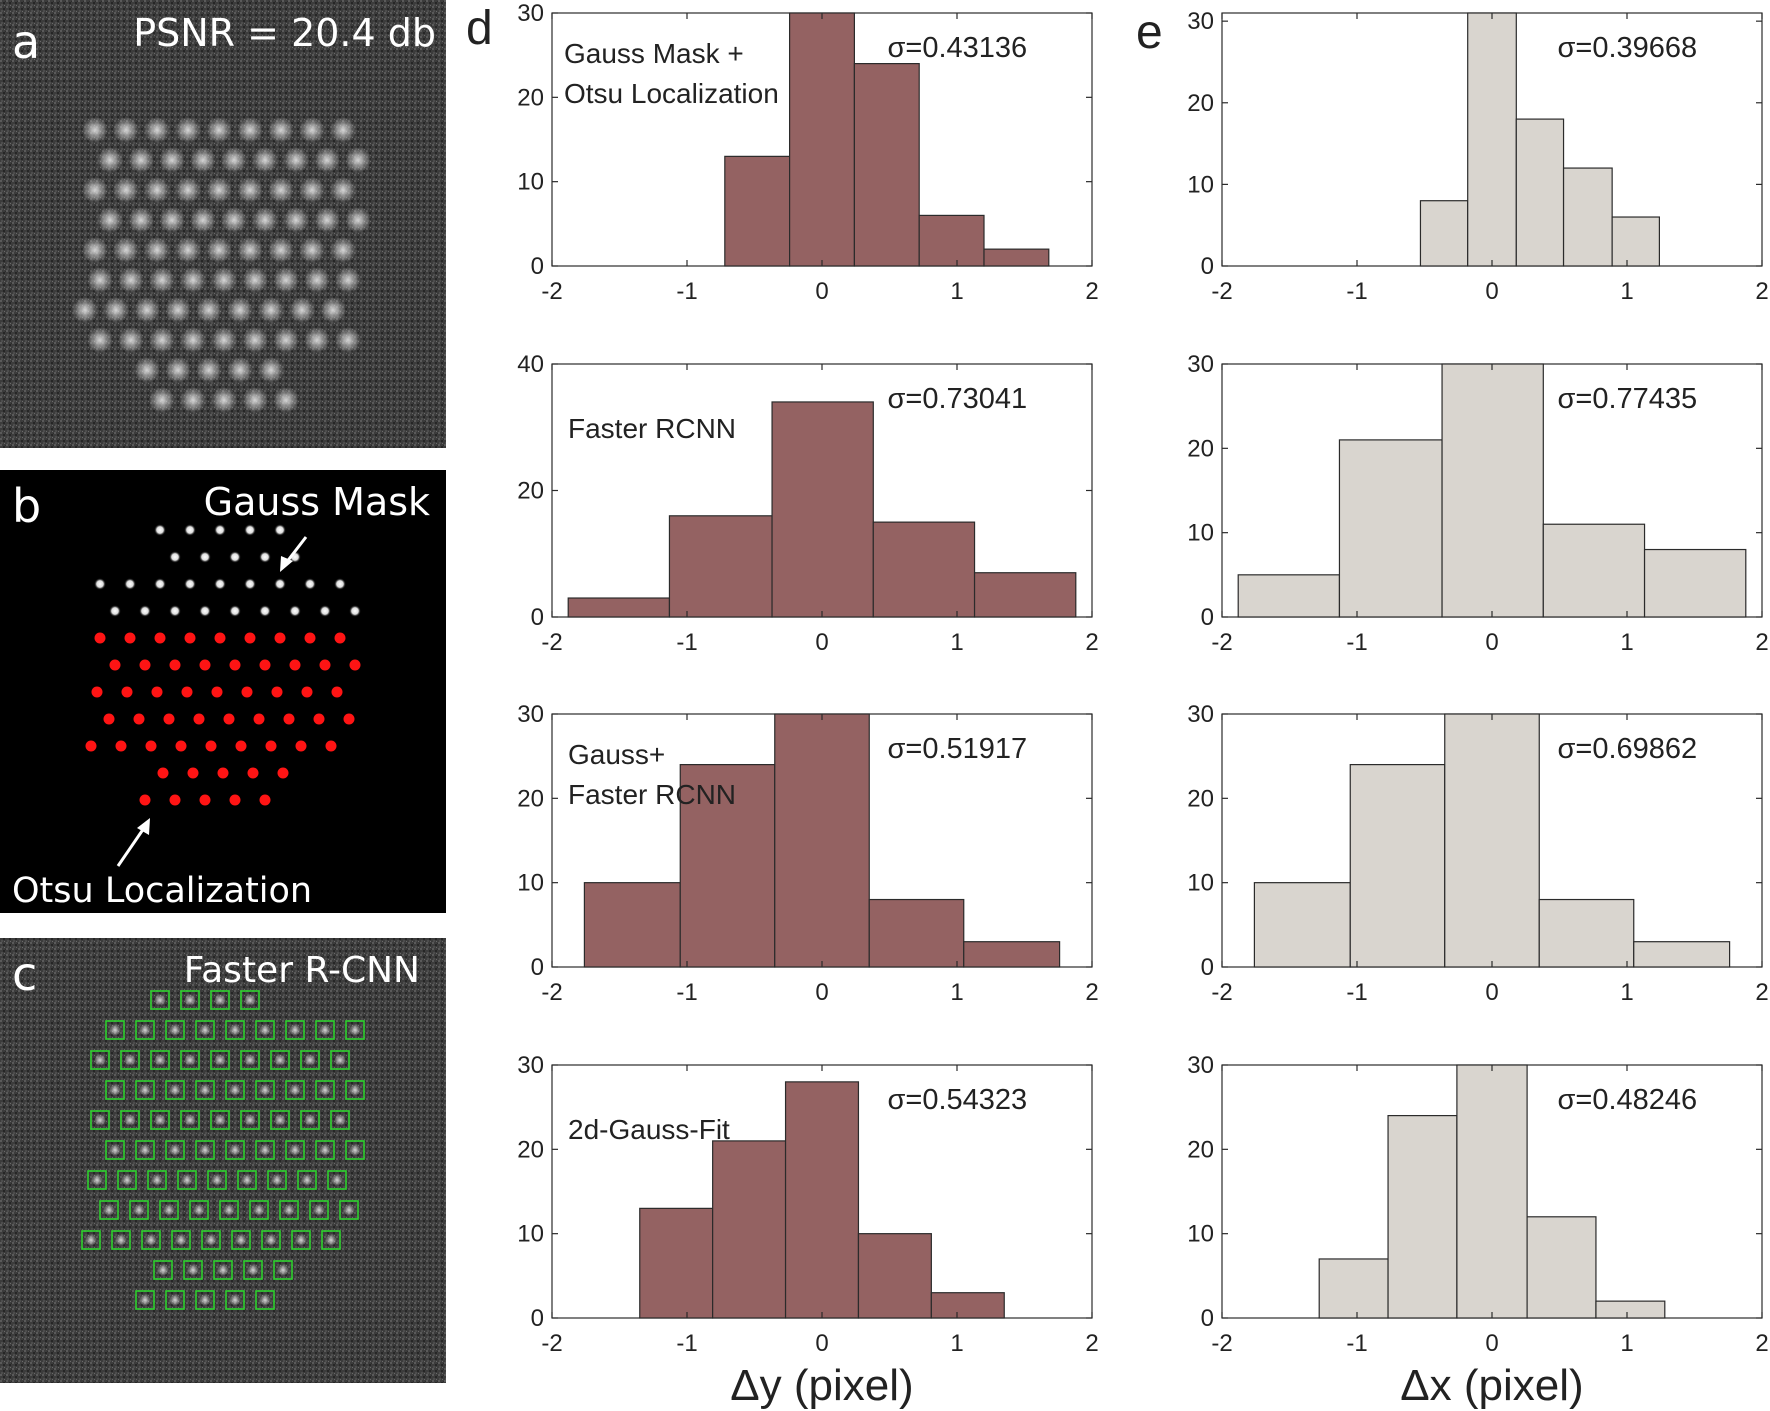 This screenshot has height=1411, width=1770. Describe the element at coordinates (26, 506) in the screenshot. I see `panel-label-b: b` at that location.